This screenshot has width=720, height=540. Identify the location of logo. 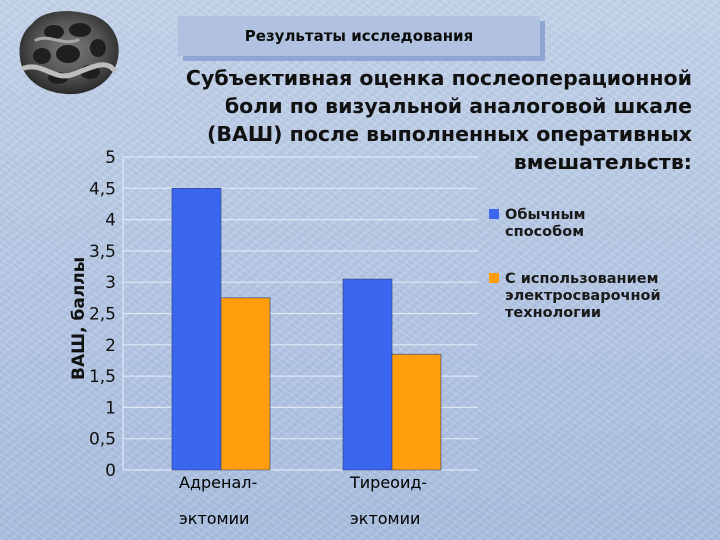
(69, 53).